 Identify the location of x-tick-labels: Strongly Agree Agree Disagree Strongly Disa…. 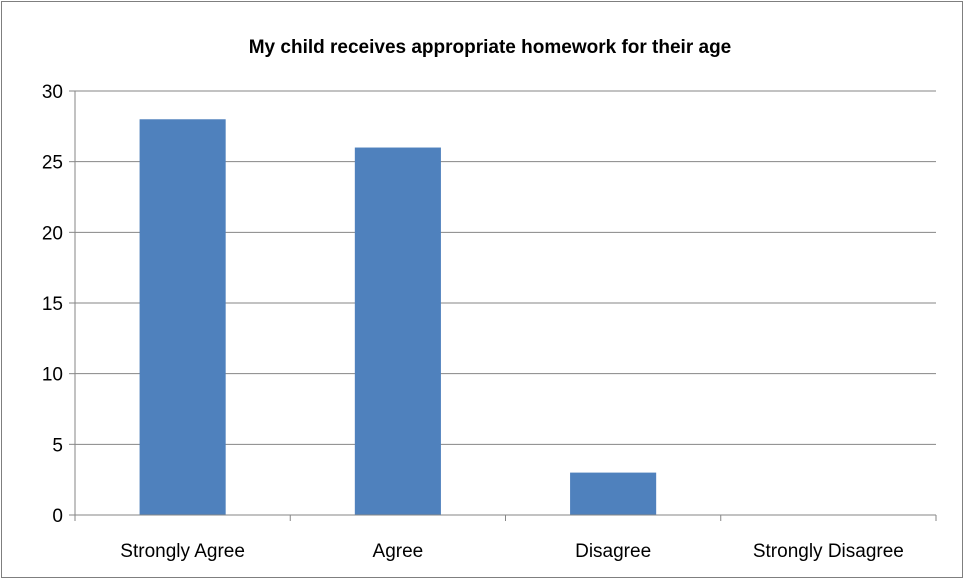
(512, 551).